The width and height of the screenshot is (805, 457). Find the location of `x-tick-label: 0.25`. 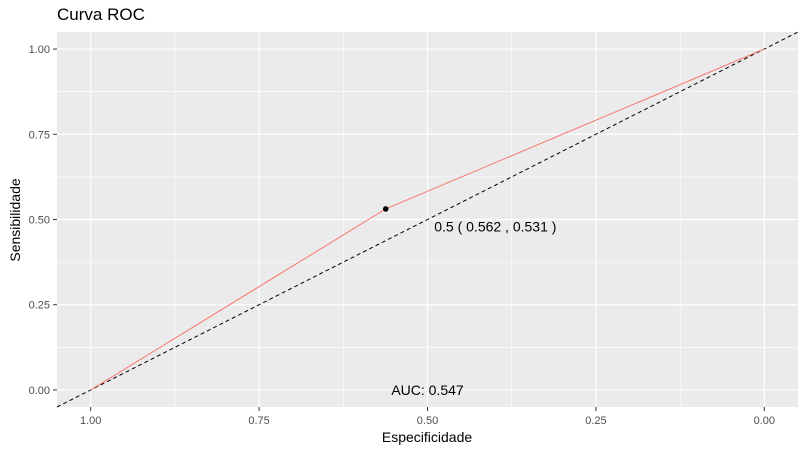

x-tick-label: 0.25 is located at coordinates (595, 421).